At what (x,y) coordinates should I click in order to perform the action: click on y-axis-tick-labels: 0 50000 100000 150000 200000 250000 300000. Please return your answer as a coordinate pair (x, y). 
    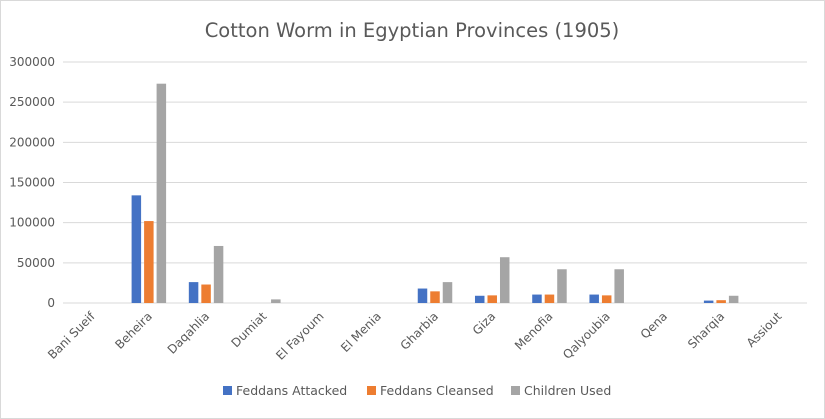
    Looking at the image, I should click on (32, 182).